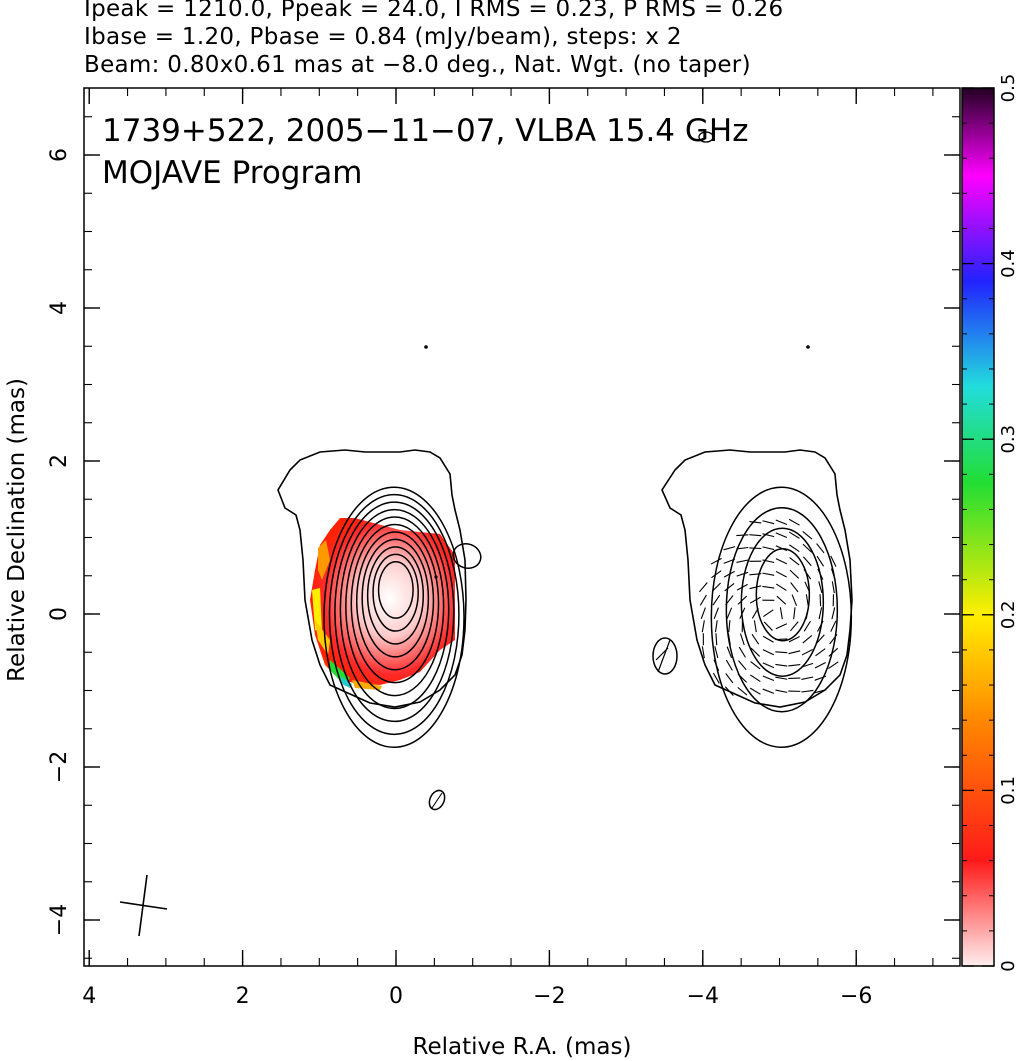 The width and height of the screenshot is (1022, 1061). I want to click on polarization-vectors, so click(769, 607).